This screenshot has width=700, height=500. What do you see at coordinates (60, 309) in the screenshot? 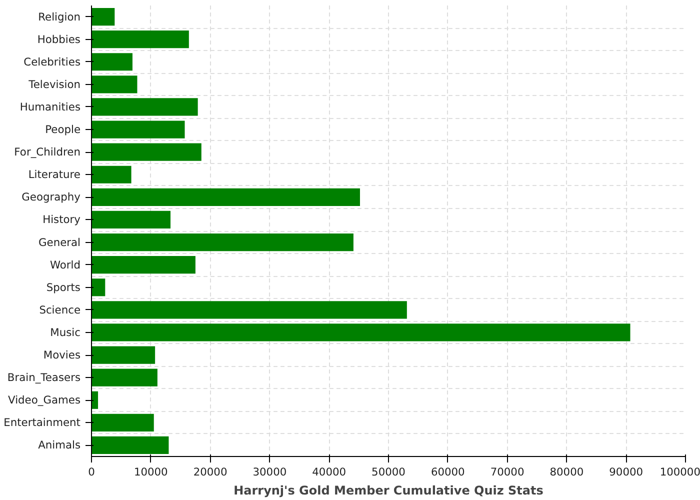
I see `y-tick-label: Science` at bounding box center [60, 309].